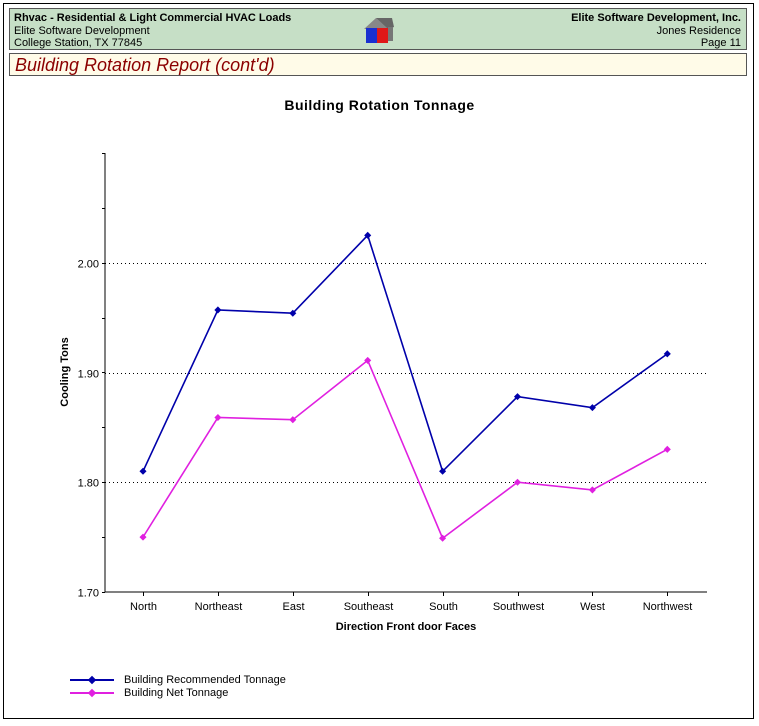 Image resolution: width=759 pixels, height=726 pixels. Describe the element at coordinates (592, 607) in the screenshot. I see `x-tick-label: West` at that location.